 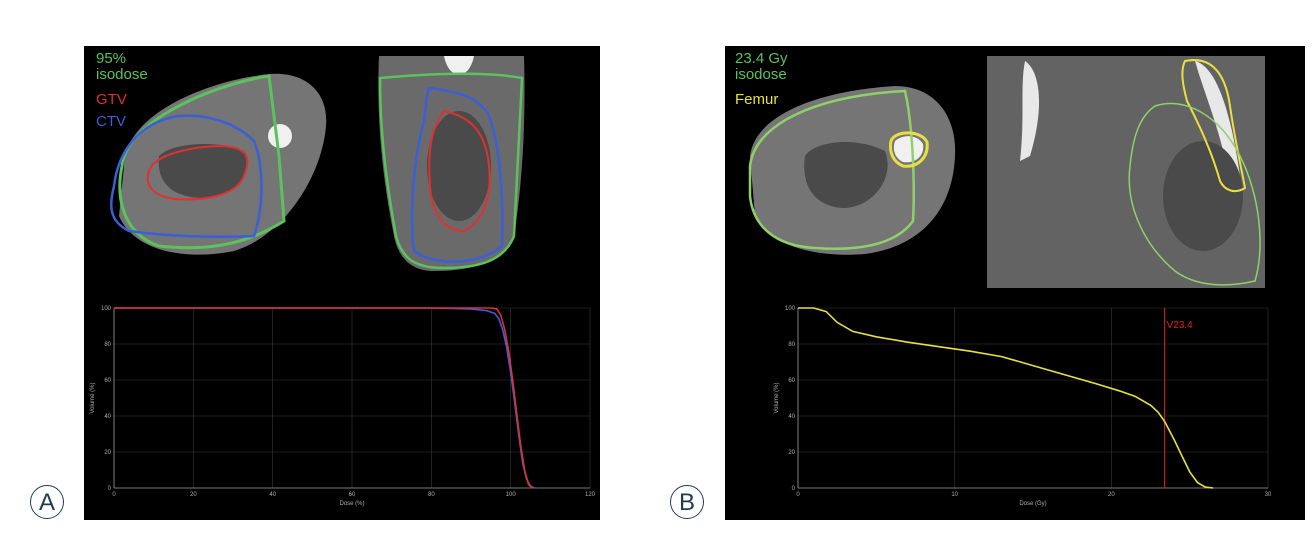 What do you see at coordinates (590, 495) in the screenshot?
I see `x-tick-label: 120` at bounding box center [590, 495].